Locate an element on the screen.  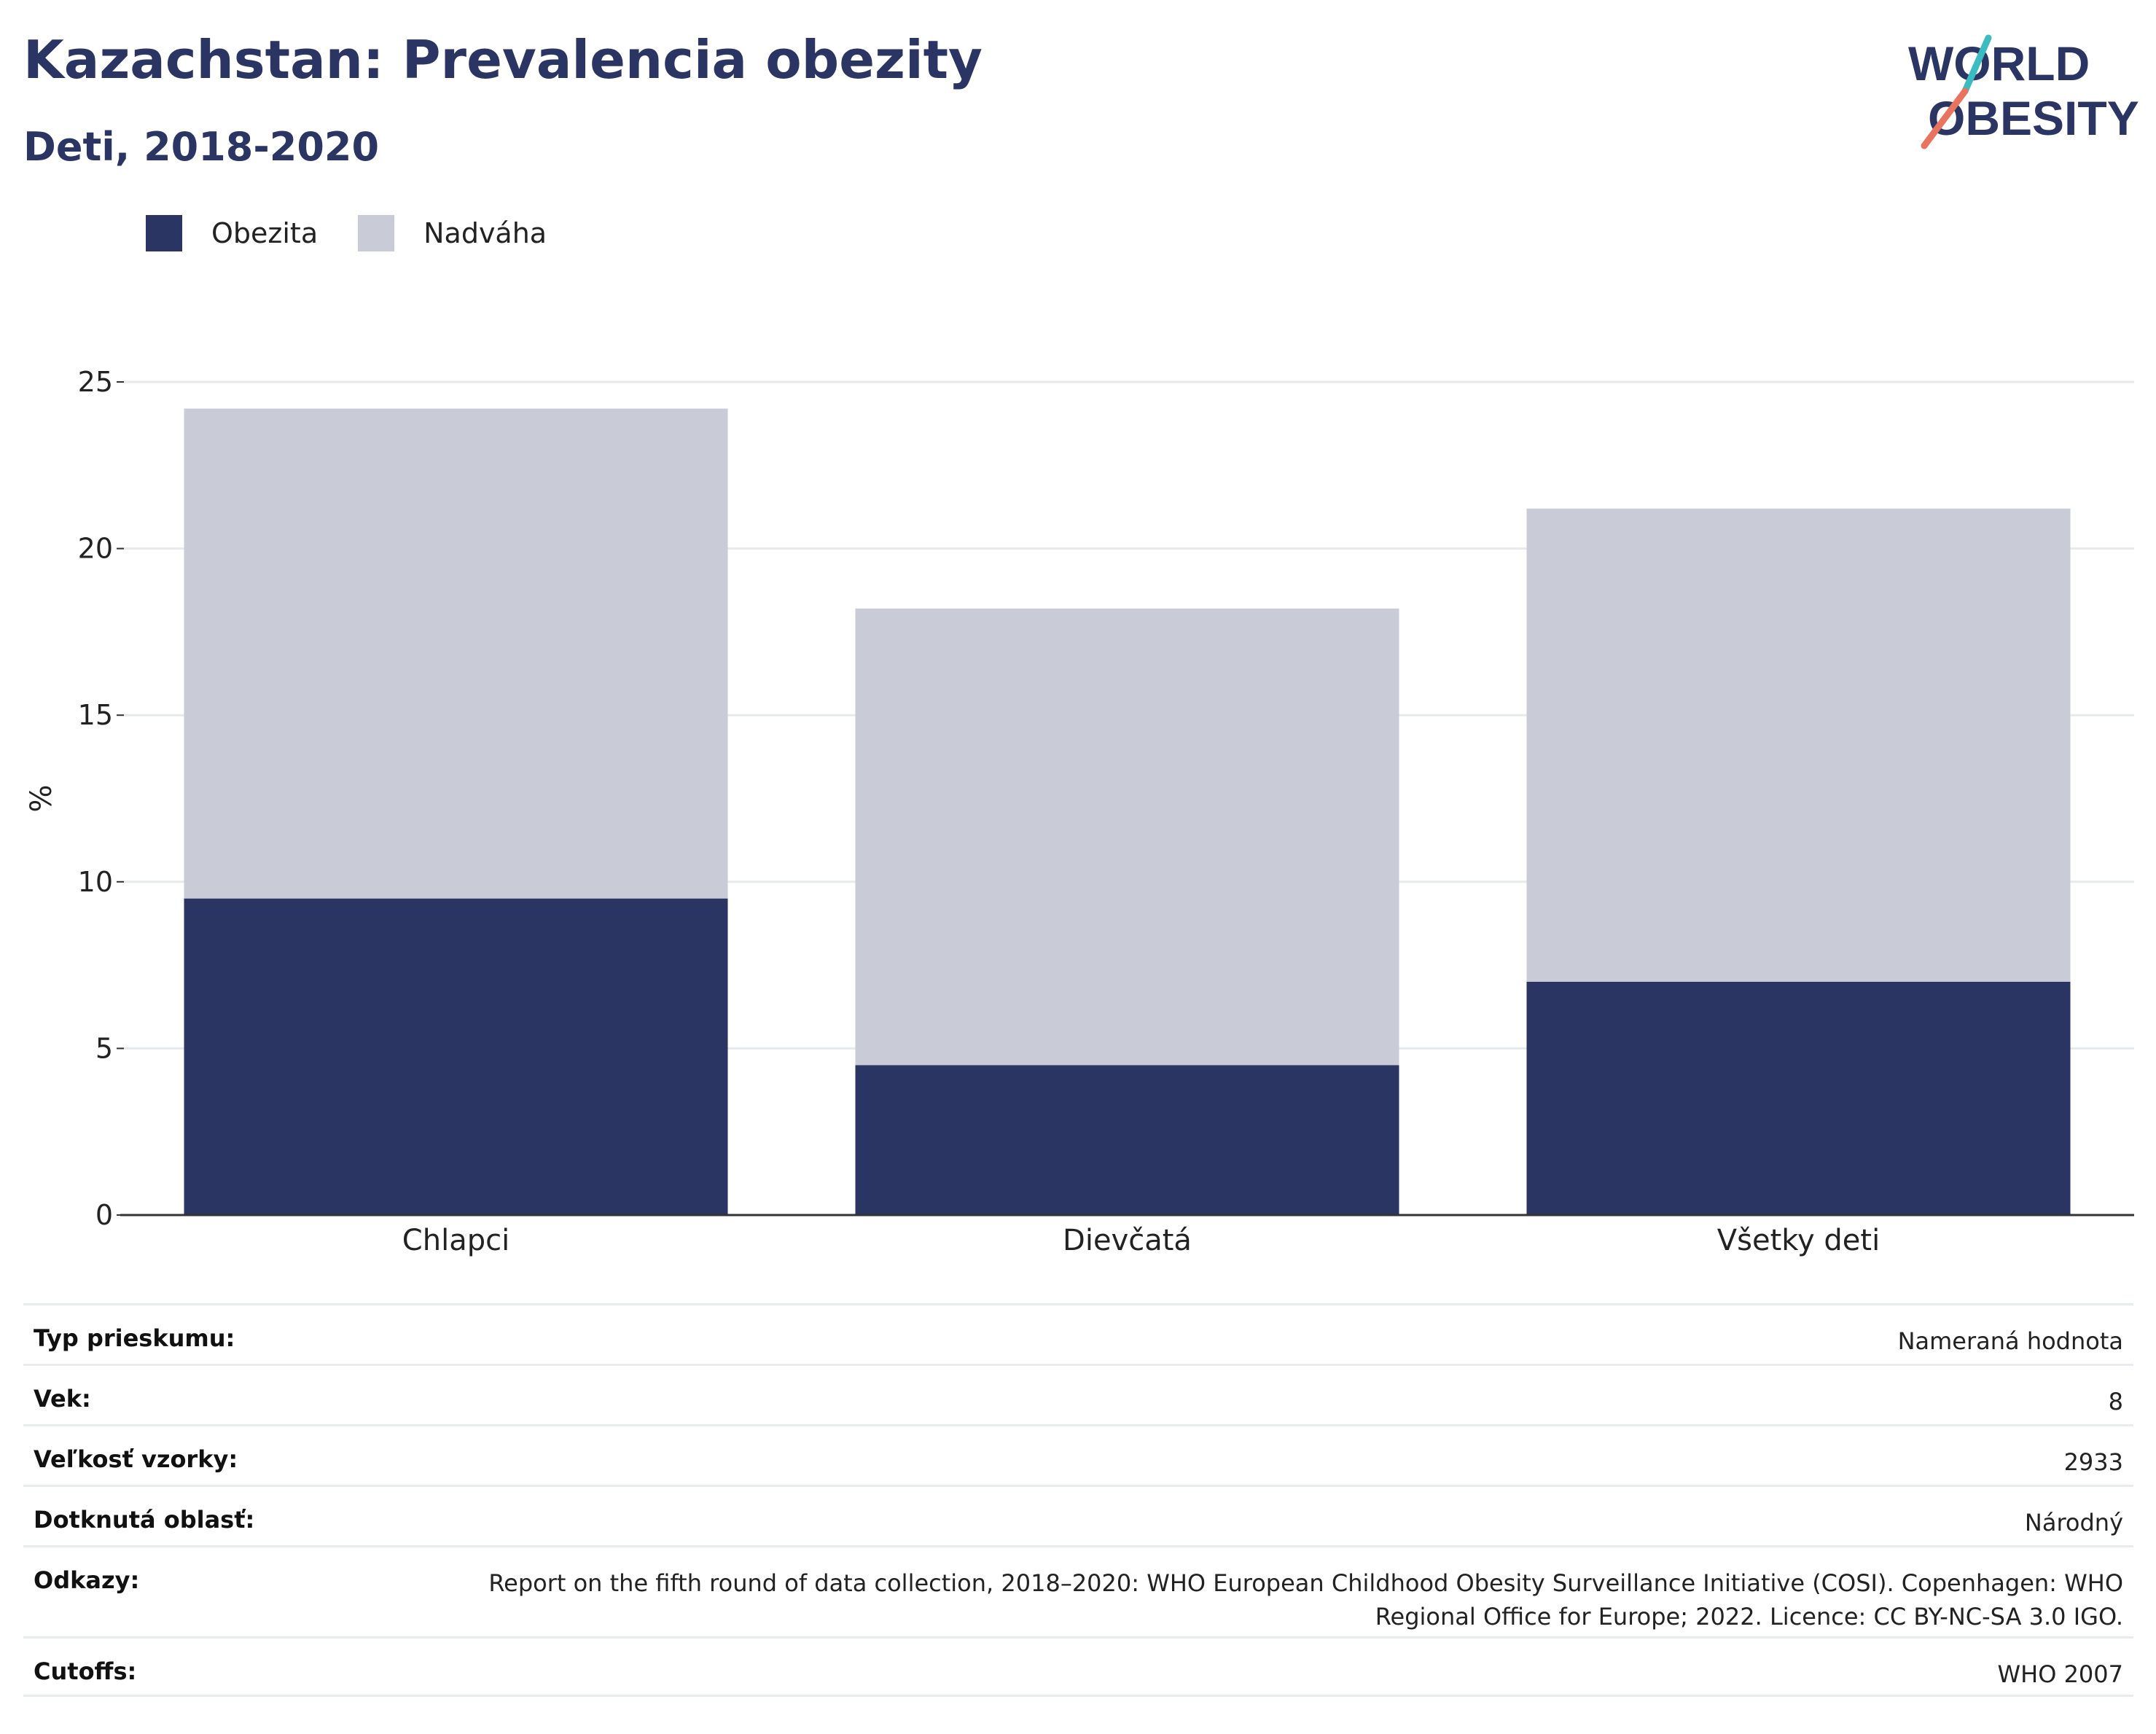
legend-item-overweight: Nadváha is located at coordinates (452, 233).